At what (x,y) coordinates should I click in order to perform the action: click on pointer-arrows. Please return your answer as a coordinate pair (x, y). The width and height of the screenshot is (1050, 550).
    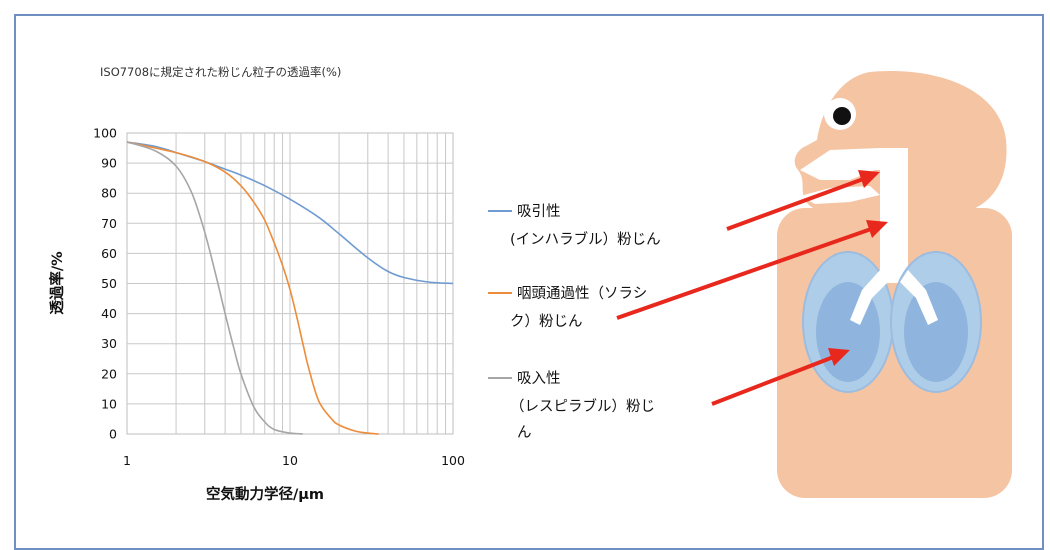
    Looking at the image, I should click on (752, 288).